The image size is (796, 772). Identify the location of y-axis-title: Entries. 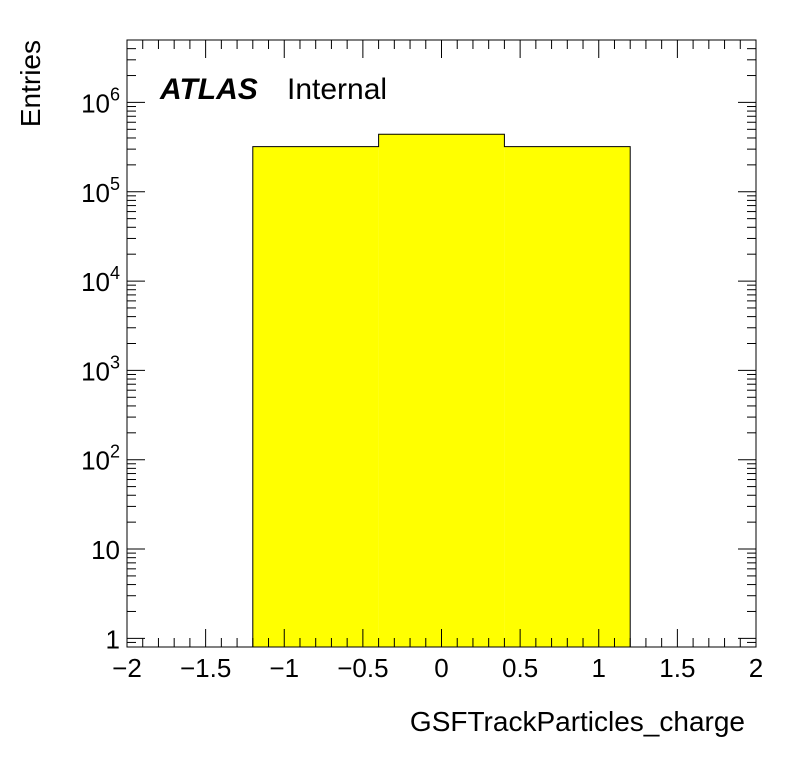
(30, 83).